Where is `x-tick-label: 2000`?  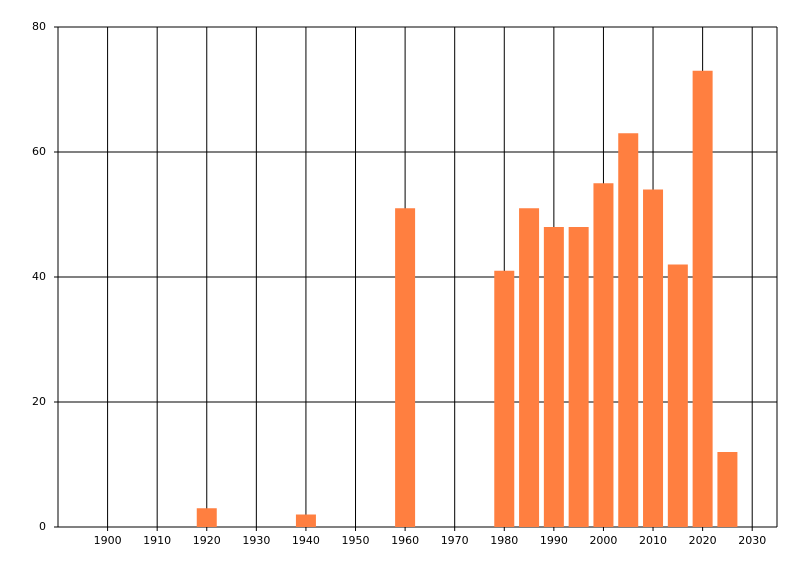 x-tick-label: 2000 is located at coordinates (603, 540).